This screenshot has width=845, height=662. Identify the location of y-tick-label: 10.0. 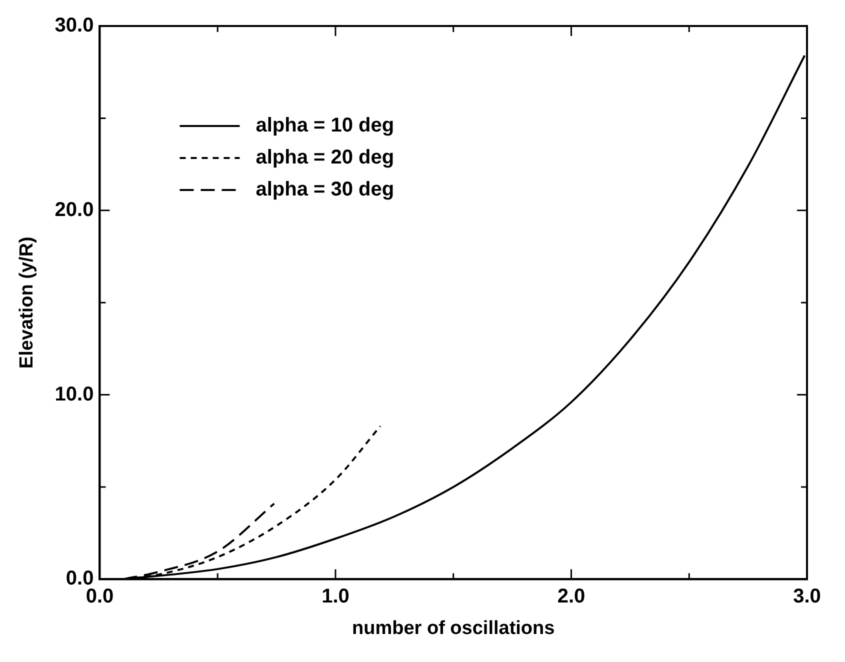
(74, 394).